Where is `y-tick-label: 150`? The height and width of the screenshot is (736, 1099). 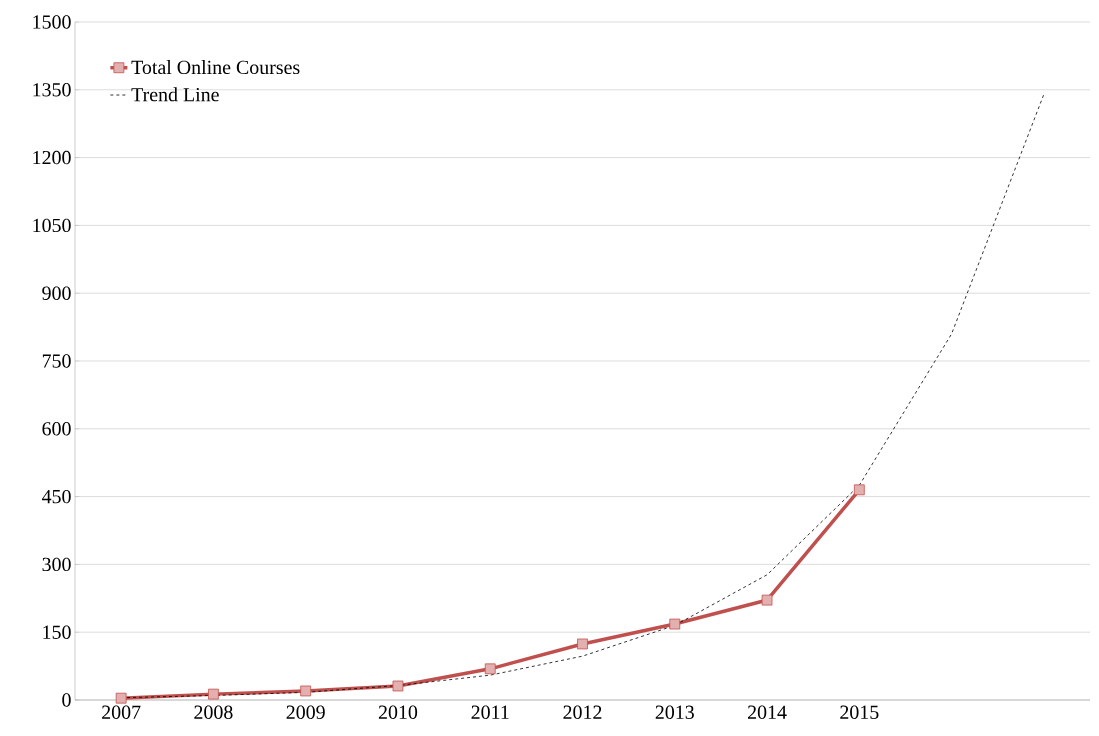 y-tick-label: 150 is located at coordinates (57, 632).